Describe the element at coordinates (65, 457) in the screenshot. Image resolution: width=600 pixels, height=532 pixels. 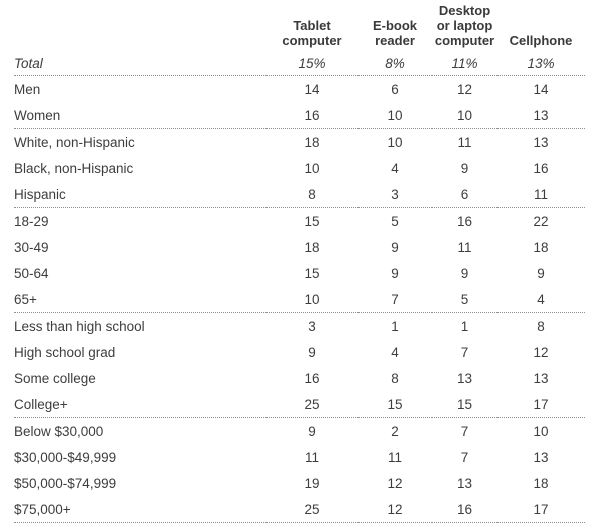
I see `row-label: $30,000-$49,999` at that location.